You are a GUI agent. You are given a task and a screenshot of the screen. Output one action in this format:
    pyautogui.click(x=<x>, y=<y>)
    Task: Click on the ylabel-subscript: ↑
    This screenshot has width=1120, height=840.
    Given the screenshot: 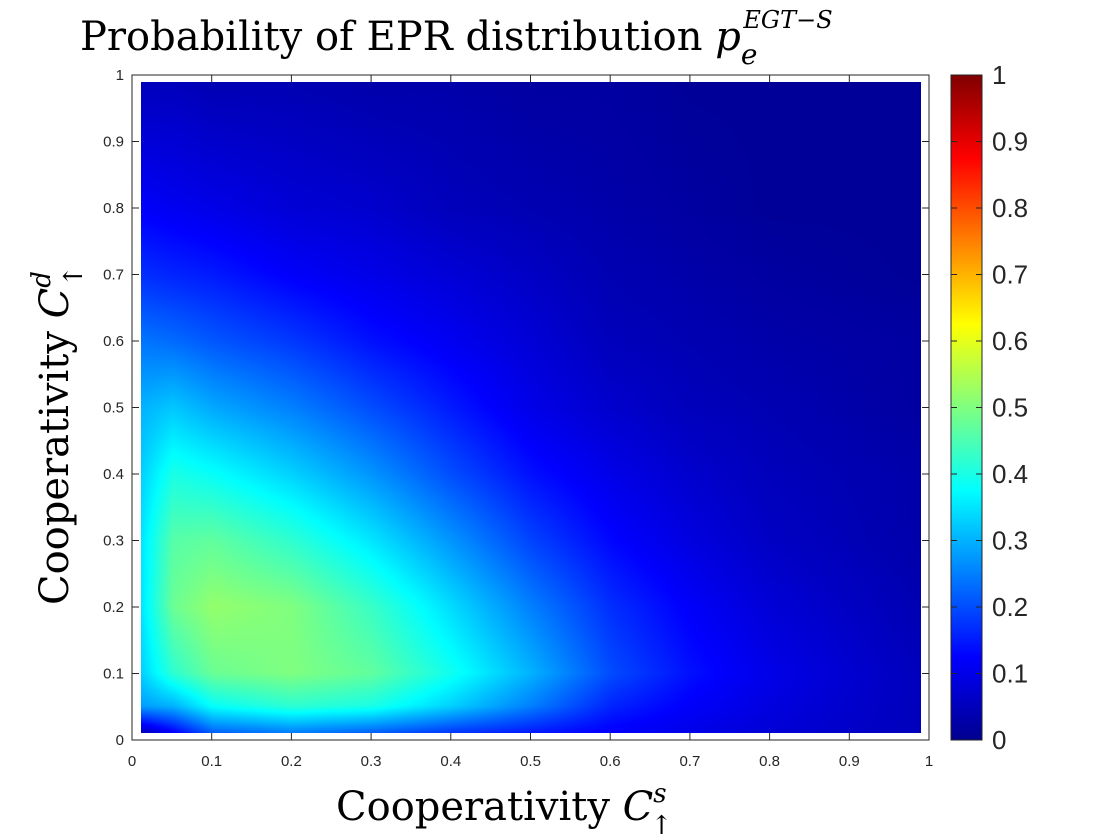 What is the action you would take?
    pyautogui.click(x=74, y=276)
    